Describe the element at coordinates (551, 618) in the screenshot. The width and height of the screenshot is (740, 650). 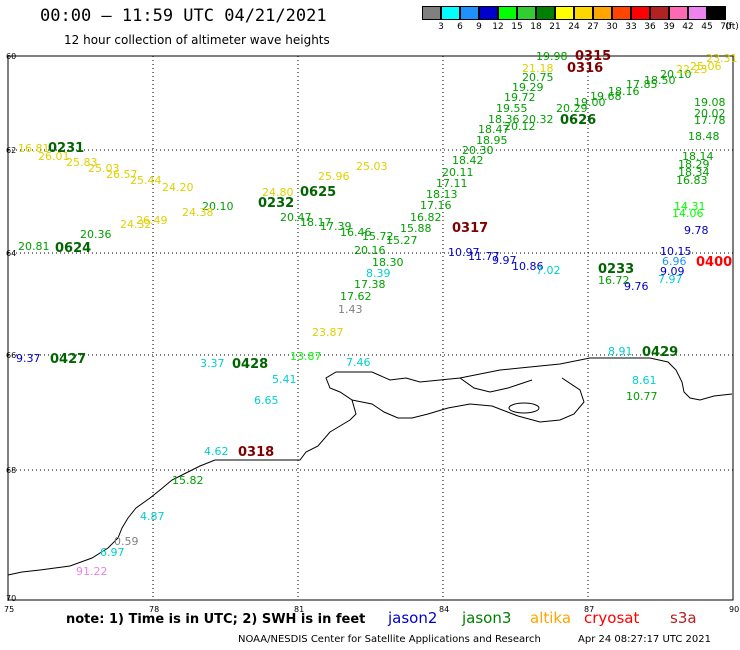
I see `satellite-name: altika` at that location.